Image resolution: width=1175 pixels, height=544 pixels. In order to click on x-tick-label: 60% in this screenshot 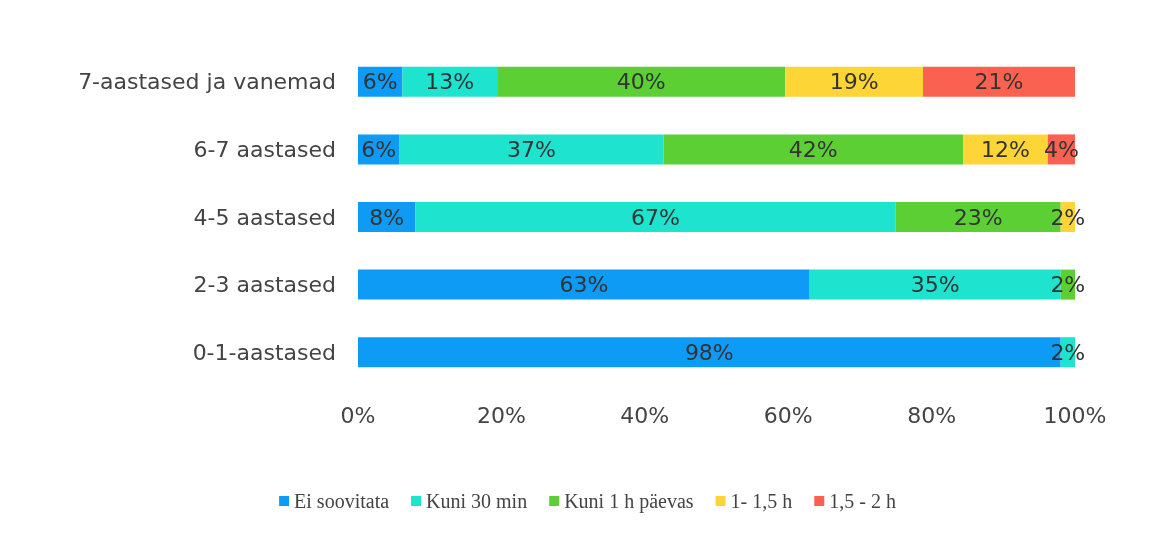, I will do `click(788, 415)`.